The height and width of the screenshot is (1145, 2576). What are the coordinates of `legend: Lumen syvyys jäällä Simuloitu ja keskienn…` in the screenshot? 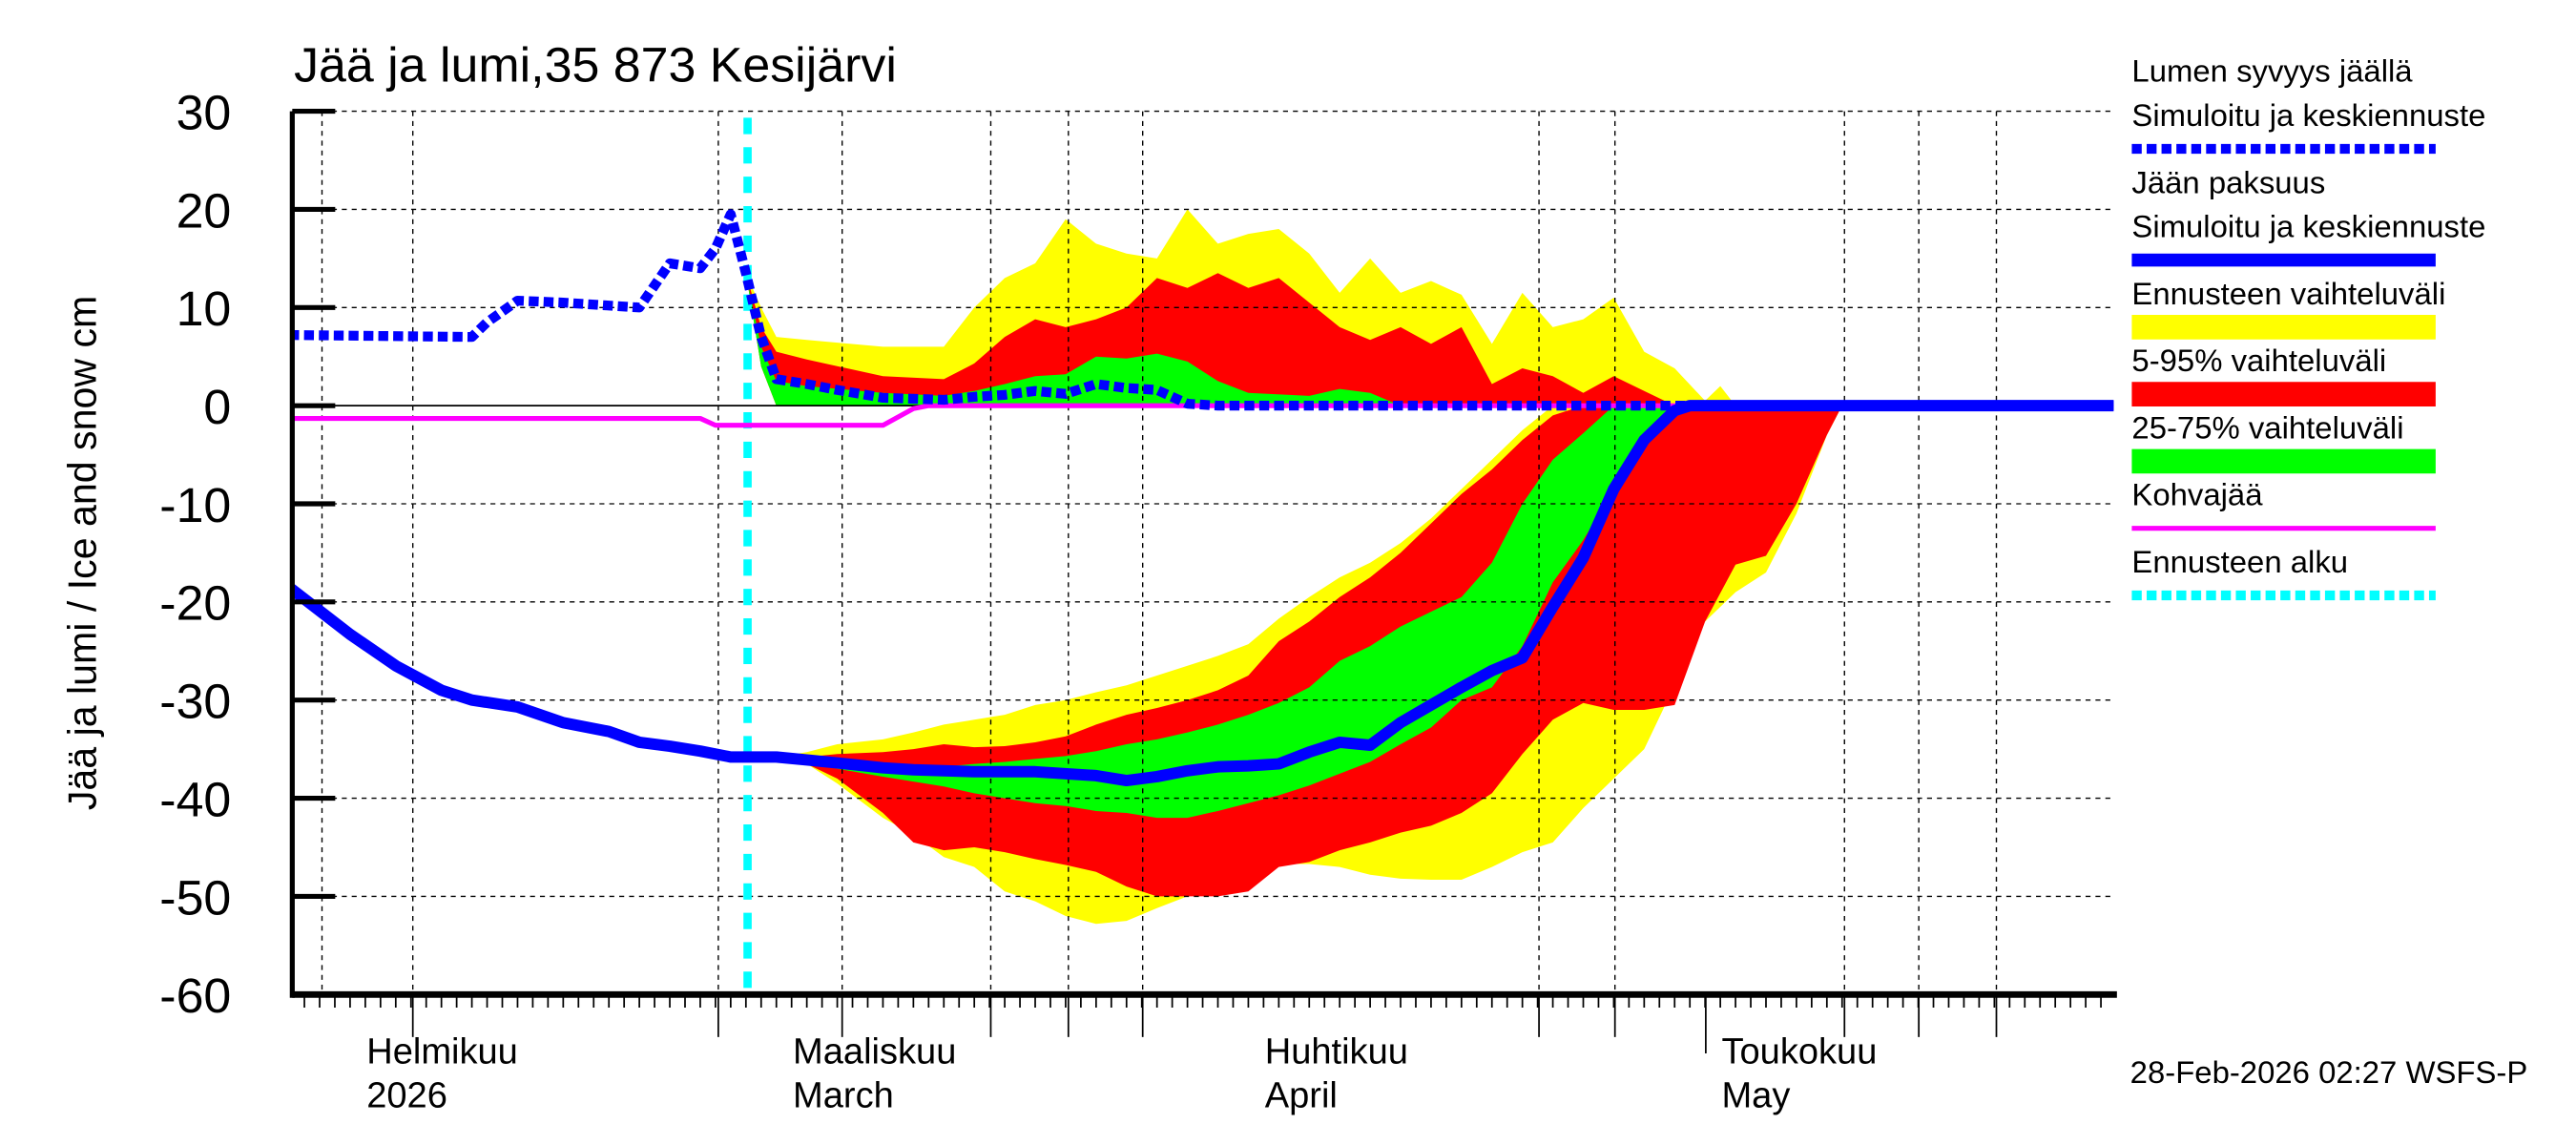 It's located at (2308, 327).